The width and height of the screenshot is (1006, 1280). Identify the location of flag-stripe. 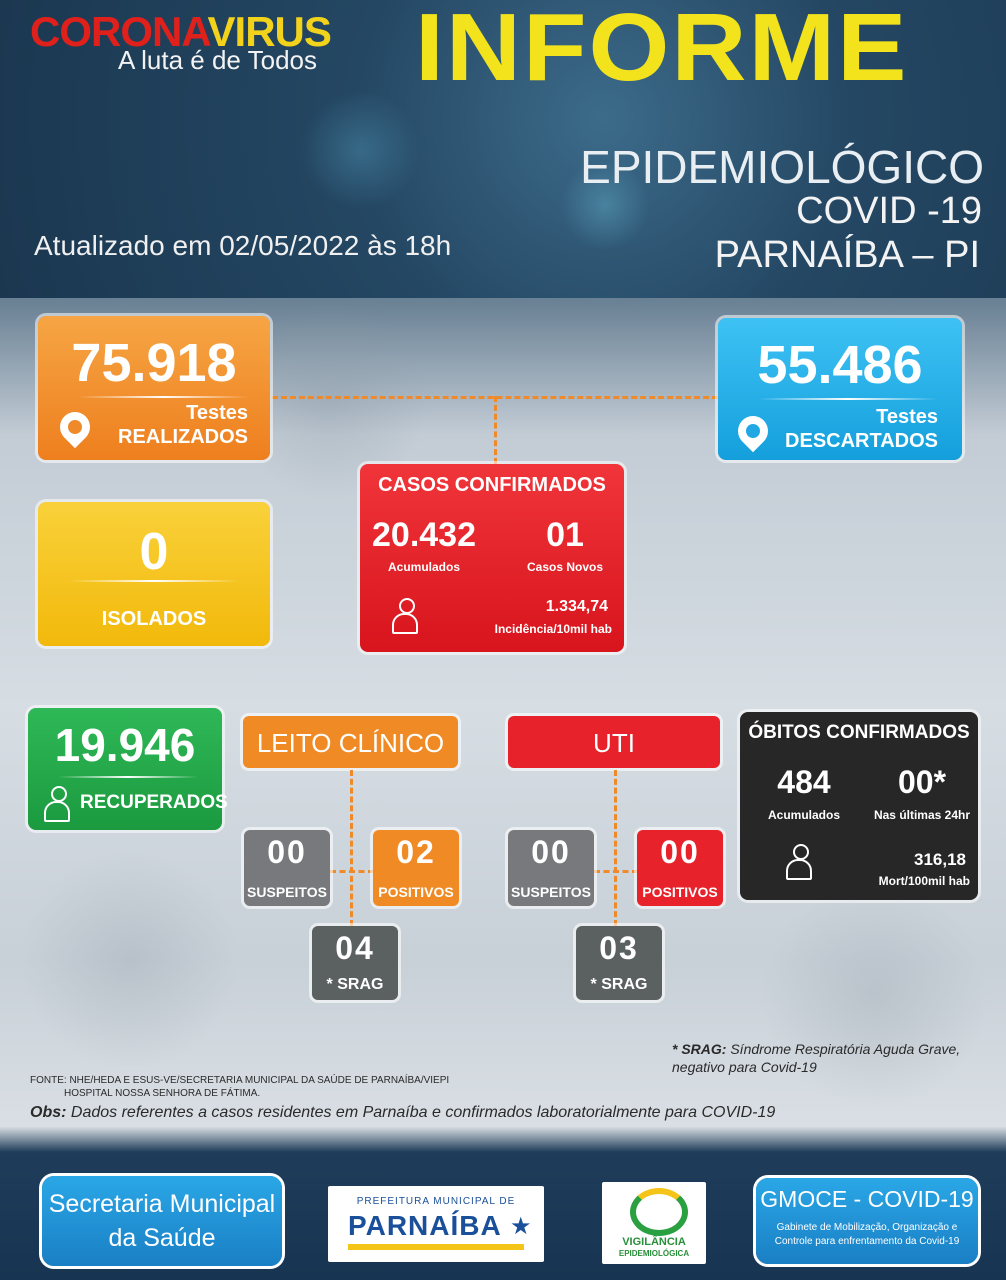
(436, 1247).